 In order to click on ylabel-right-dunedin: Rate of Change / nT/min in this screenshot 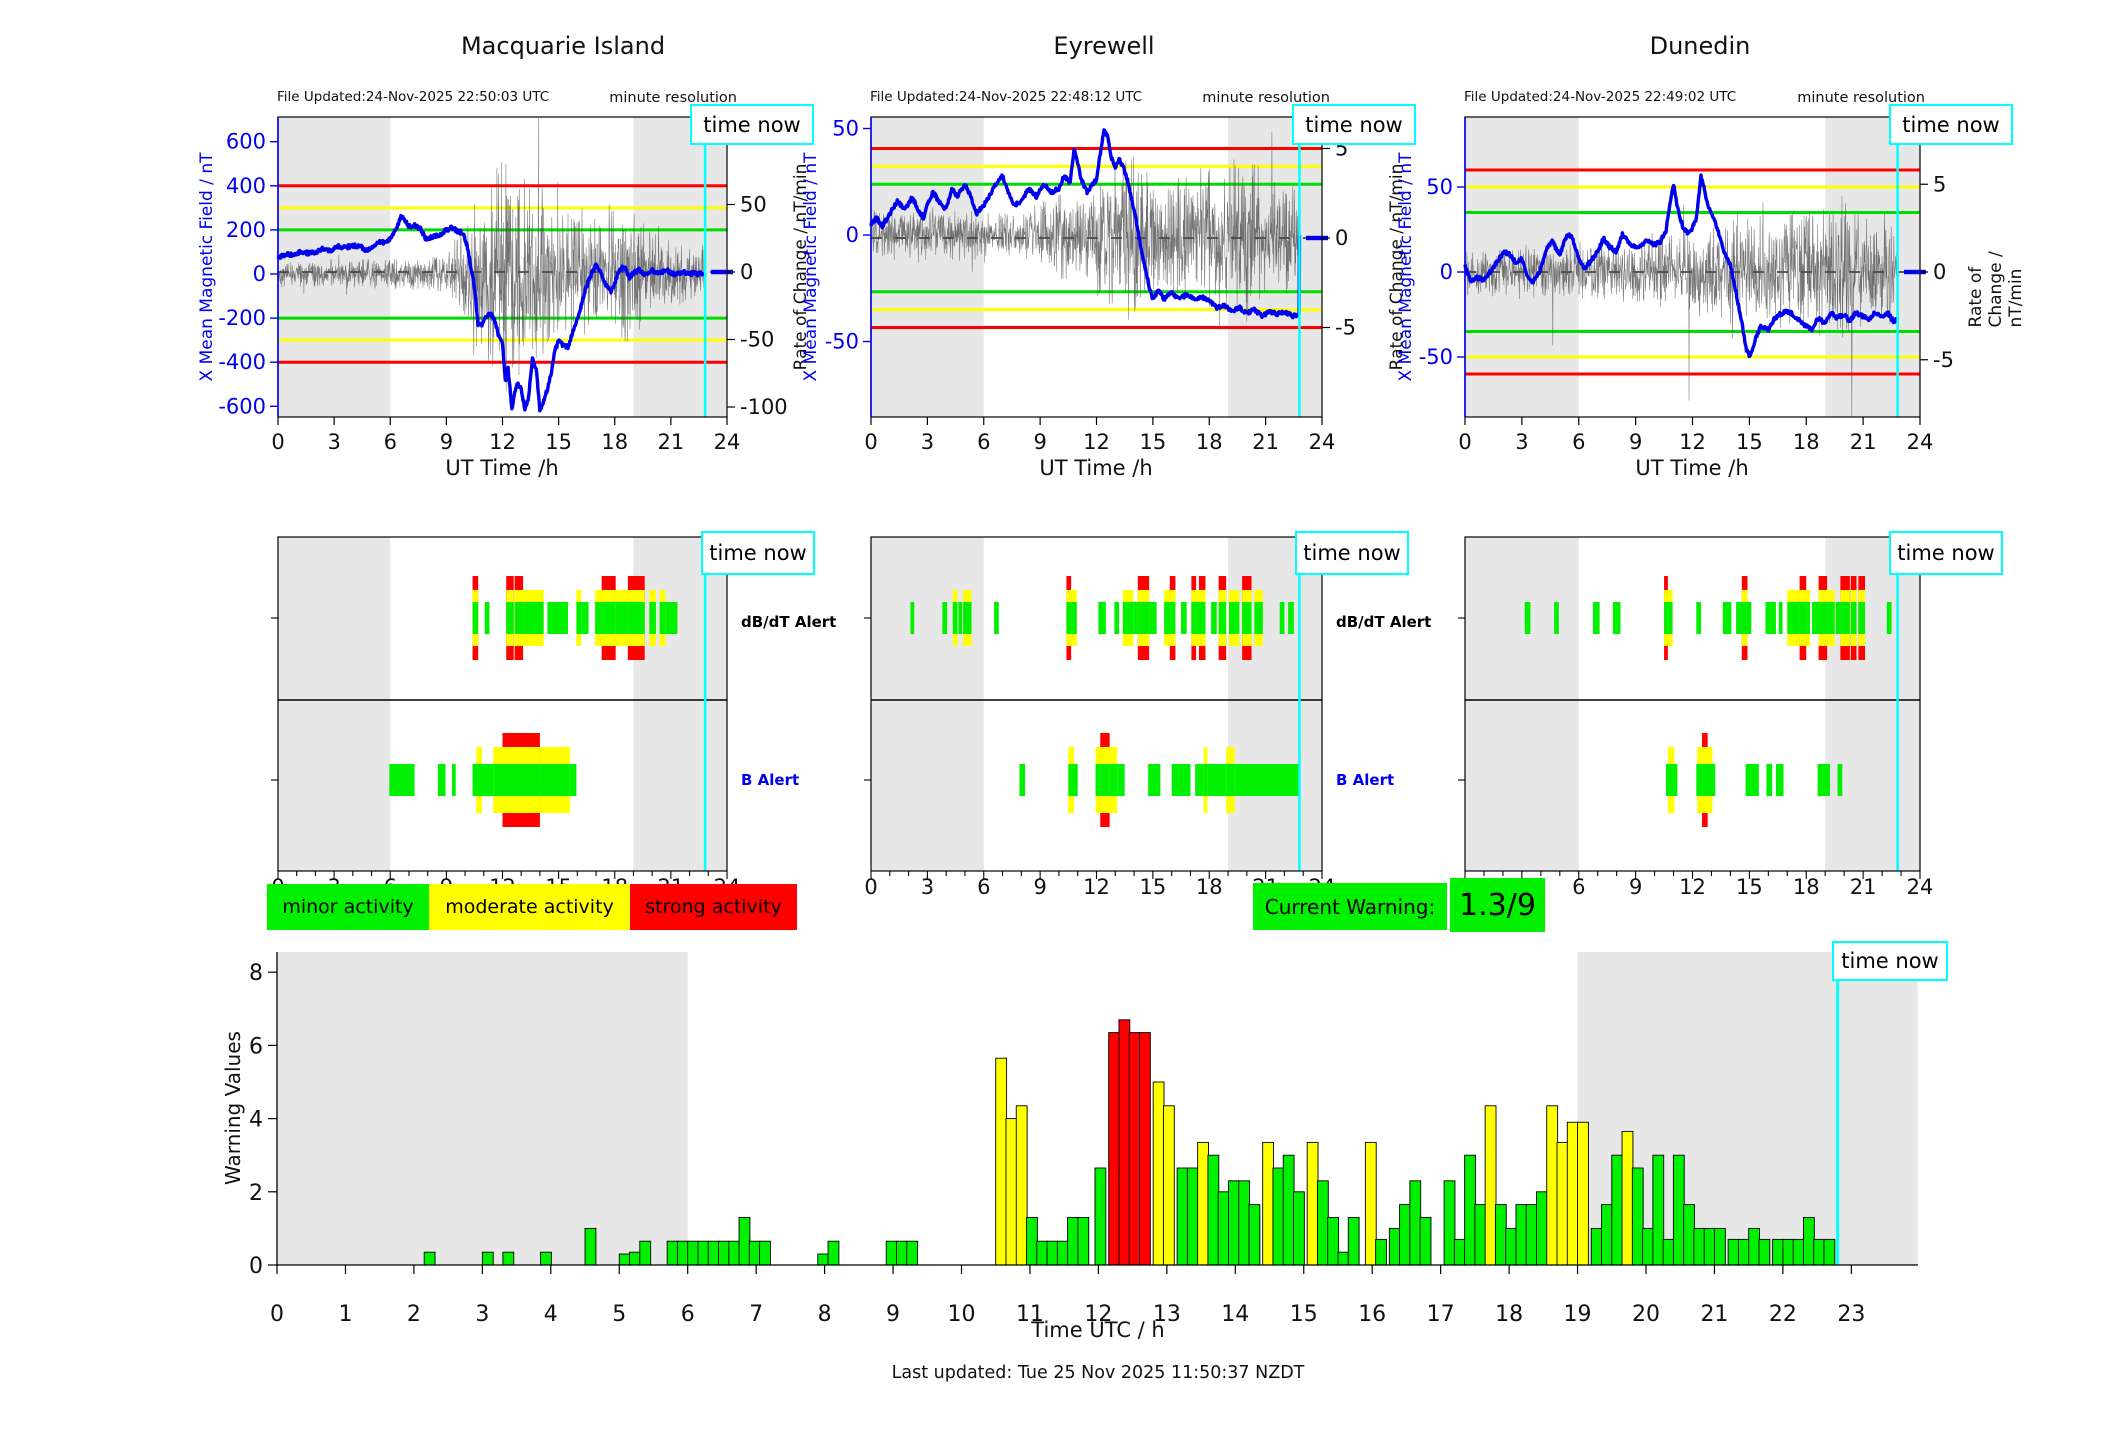, I will do `click(1996, 289)`.